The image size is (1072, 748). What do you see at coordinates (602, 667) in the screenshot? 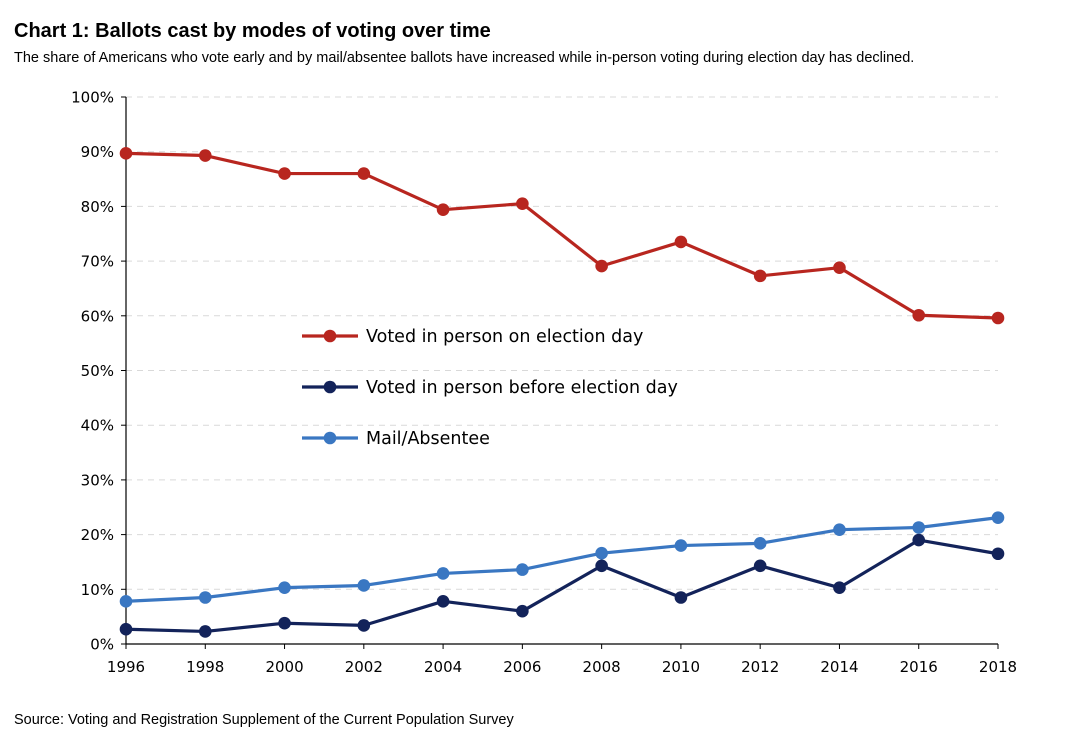
I see `x-tick-label: 2008` at bounding box center [602, 667].